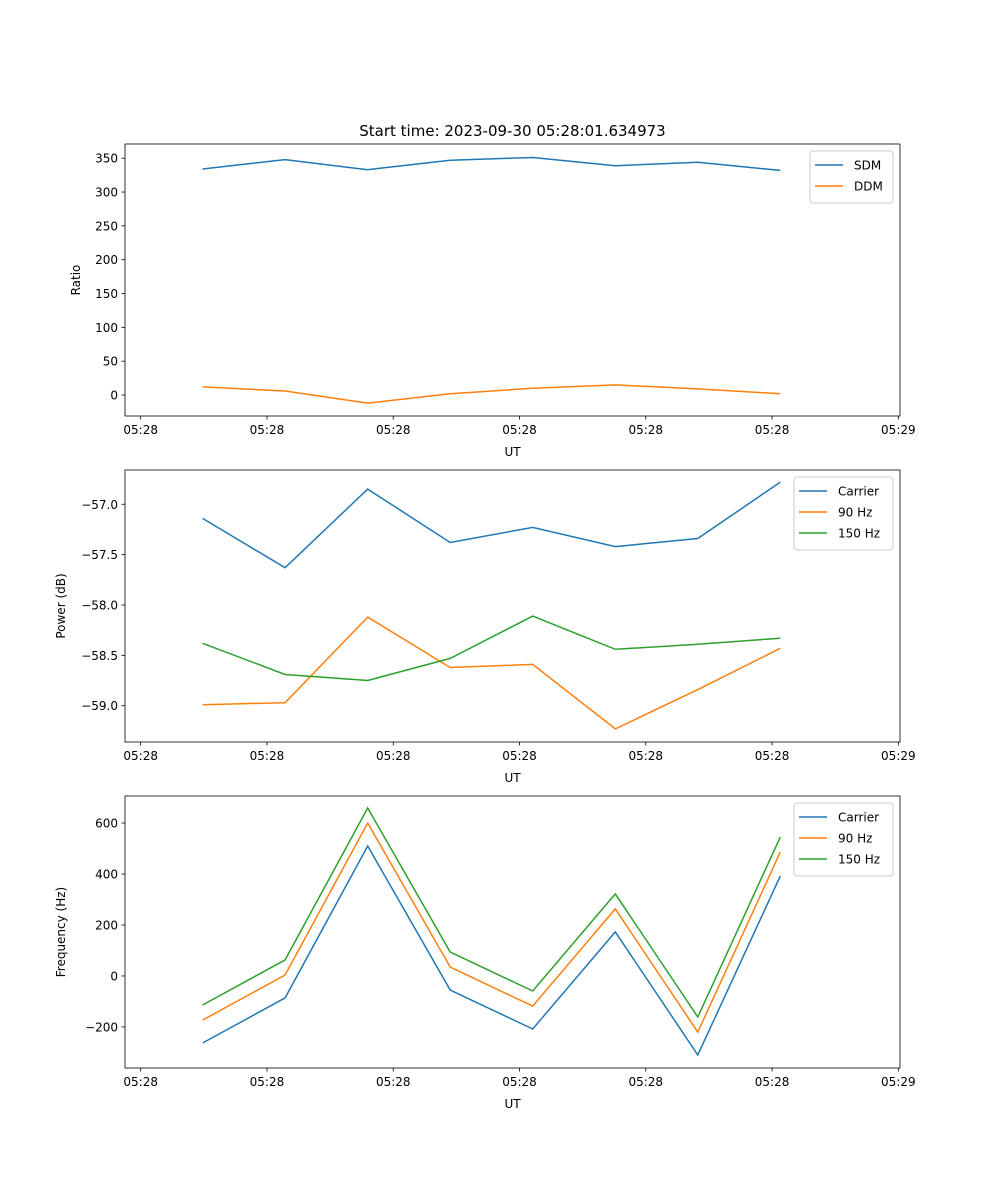  Describe the element at coordinates (99, 505) in the screenshot. I see `y-tick-label: −57.0` at that location.